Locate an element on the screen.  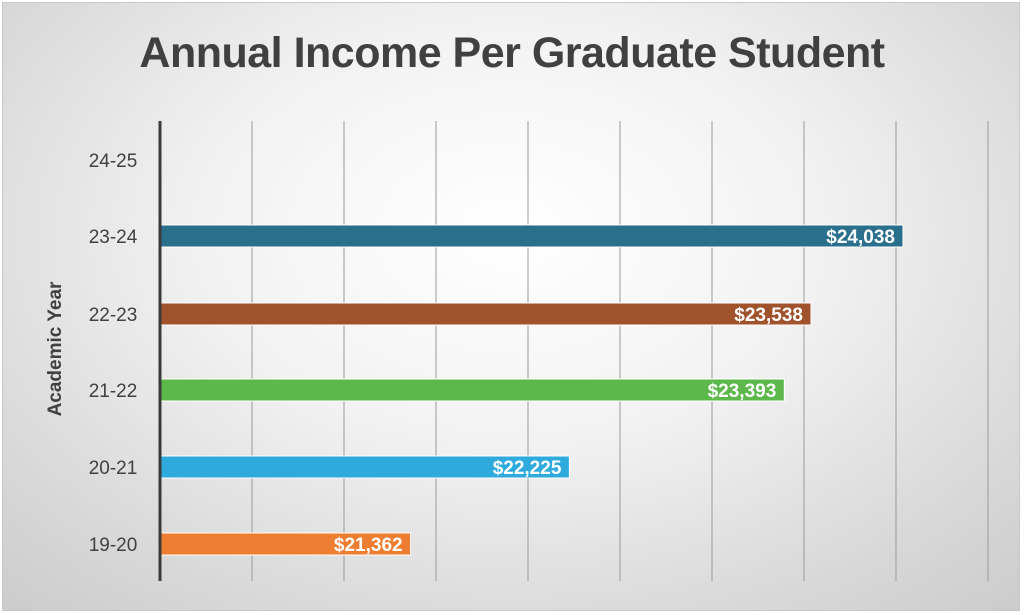
y-tick-label-24-25: 24-25 is located at coordinates (113, 161).